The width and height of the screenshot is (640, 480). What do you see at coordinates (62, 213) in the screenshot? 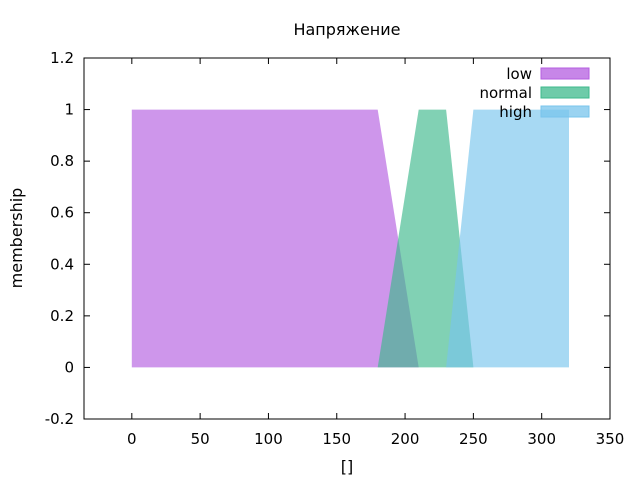
I see `y-tick-label: 0.6` at bounding box center [62, 213].